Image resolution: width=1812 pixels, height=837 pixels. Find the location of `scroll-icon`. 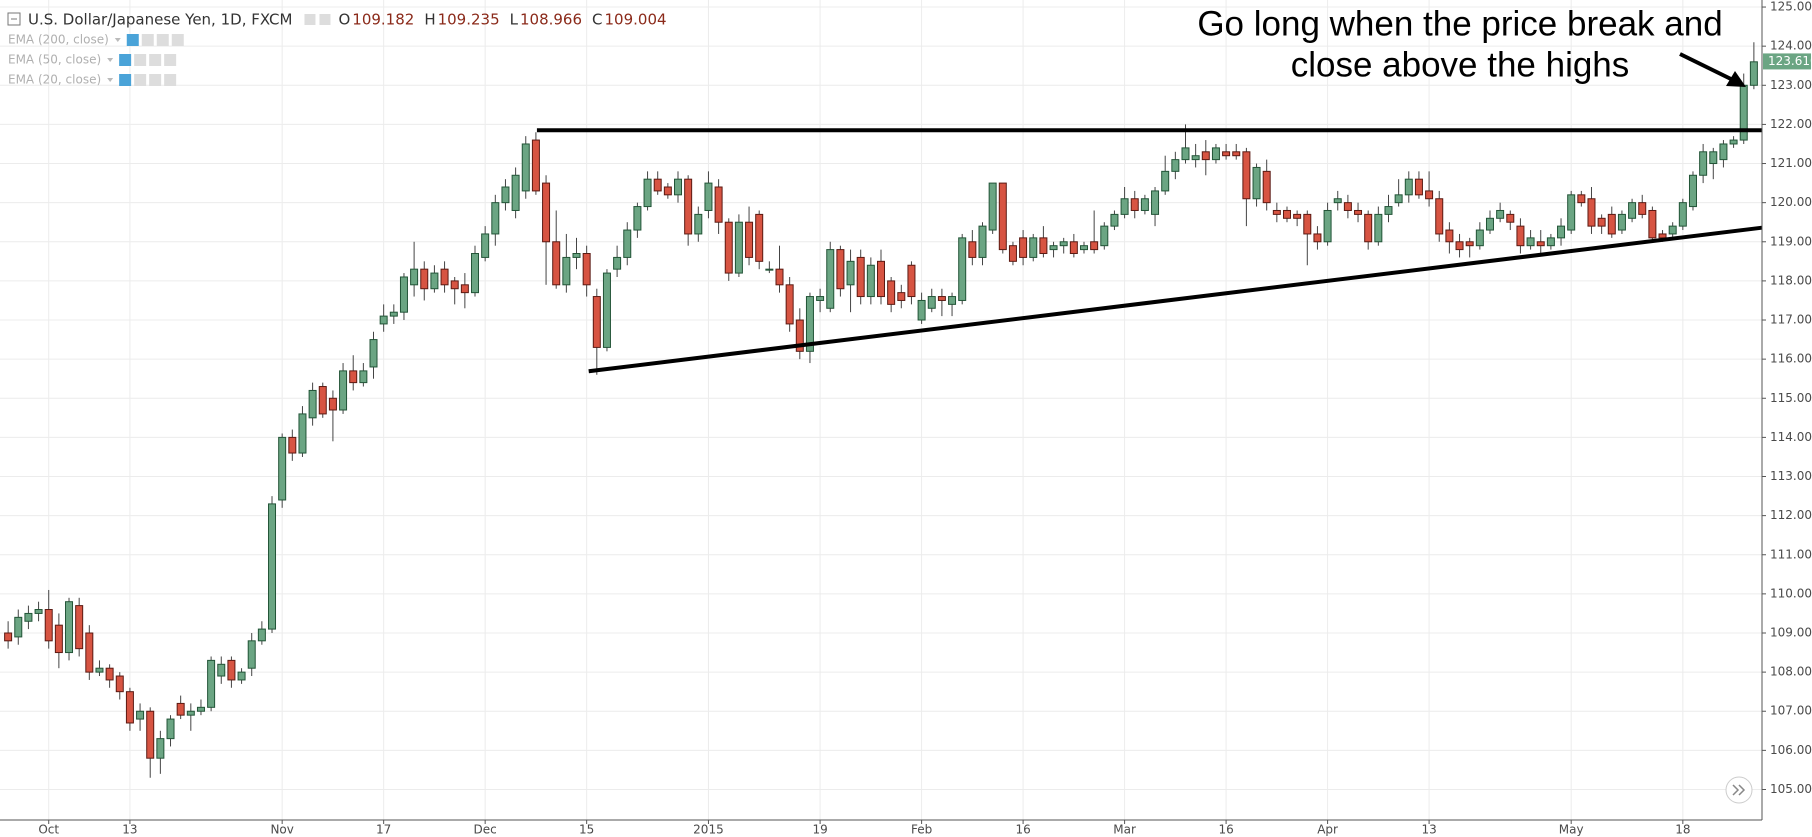

scroll-icon is located at coordinates (1739, 790).